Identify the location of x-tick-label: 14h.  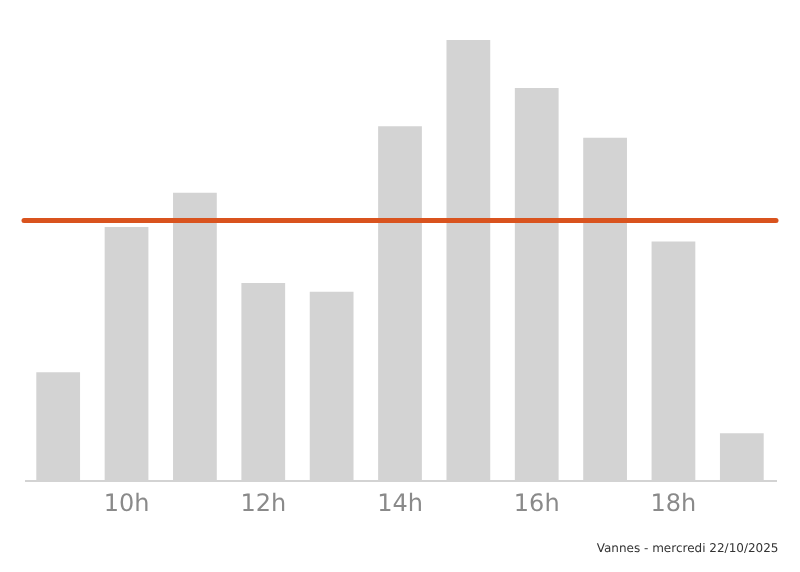
(400, 503).